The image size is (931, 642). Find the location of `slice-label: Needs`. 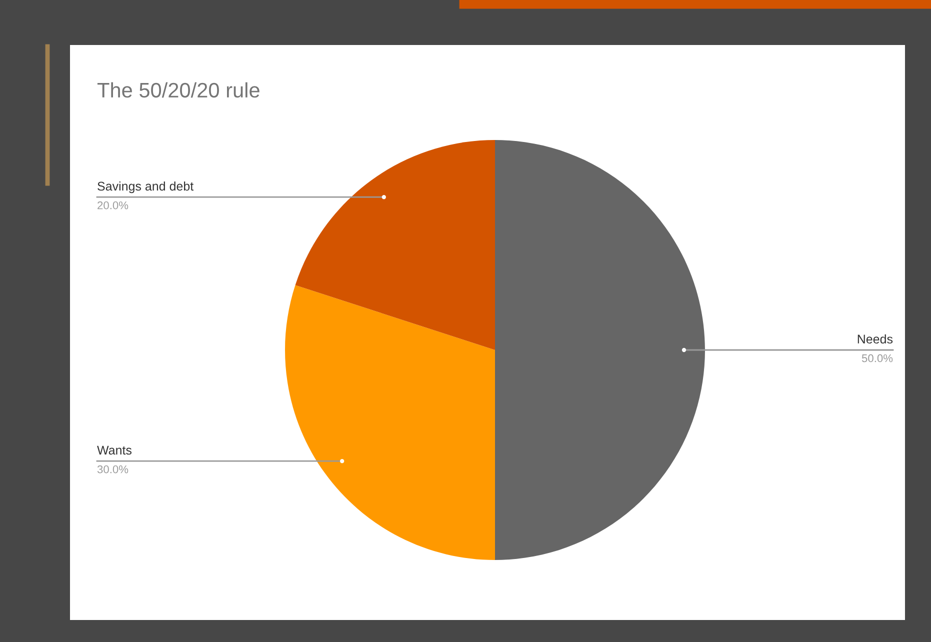

slice-label: Needs is located at coordinates (875, 339).